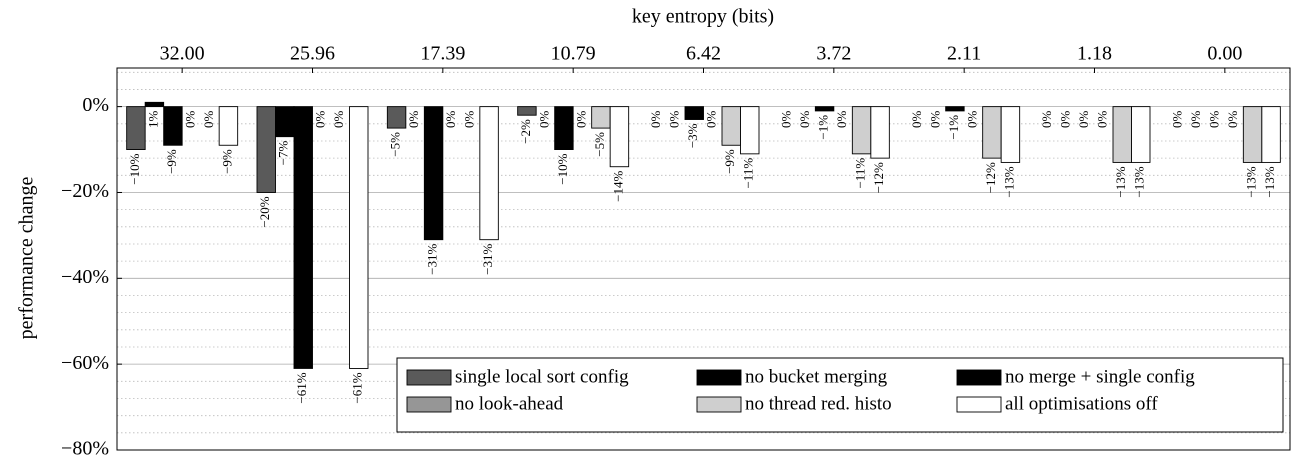 This screenshot has width=1309, height=461. Describe the element at coordinates (152, 119) in the screenshot. I see `value-label: 1%` at that location.